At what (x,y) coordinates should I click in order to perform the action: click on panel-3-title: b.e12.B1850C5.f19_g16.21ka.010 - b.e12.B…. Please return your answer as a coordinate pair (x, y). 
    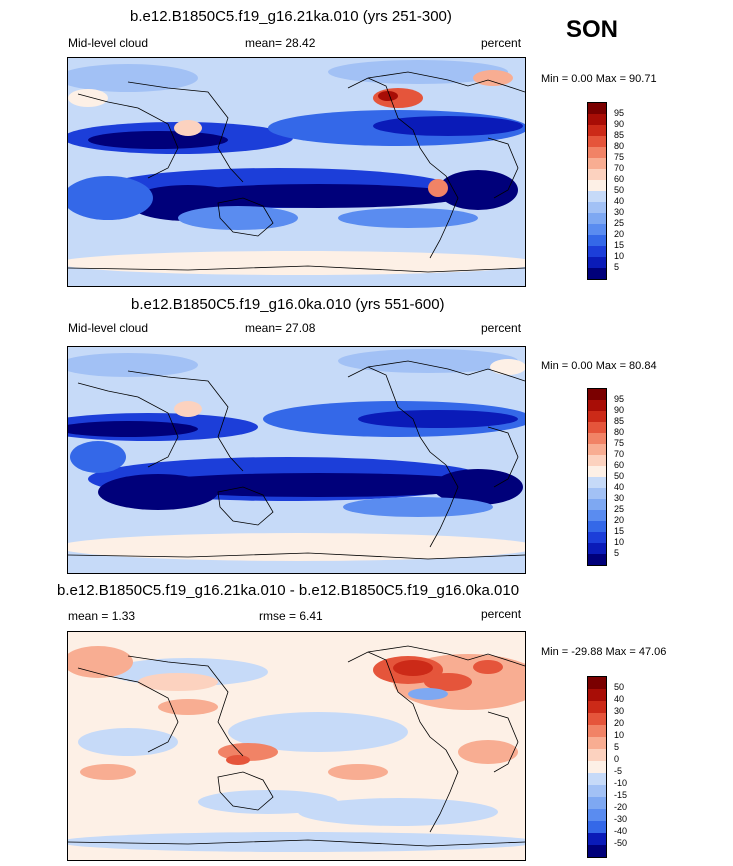
    Looking at the image, I should click on (288, 590).